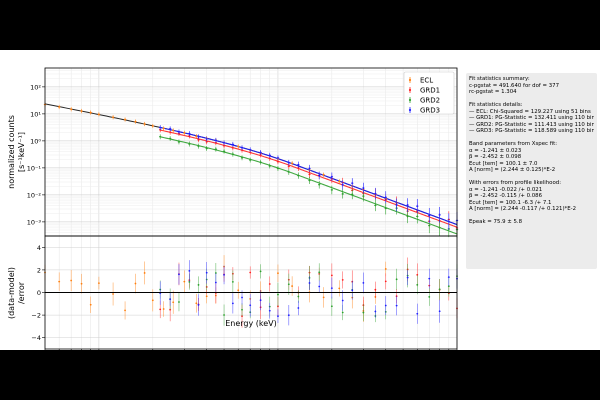 Image resolution: width=600 pixels, height=400 pixels. What do you see at coordinates (495, 150) in the screenshot?
I see `band-alpha: α = -1.241 ± 0.023` at bounding box center [495, 150].